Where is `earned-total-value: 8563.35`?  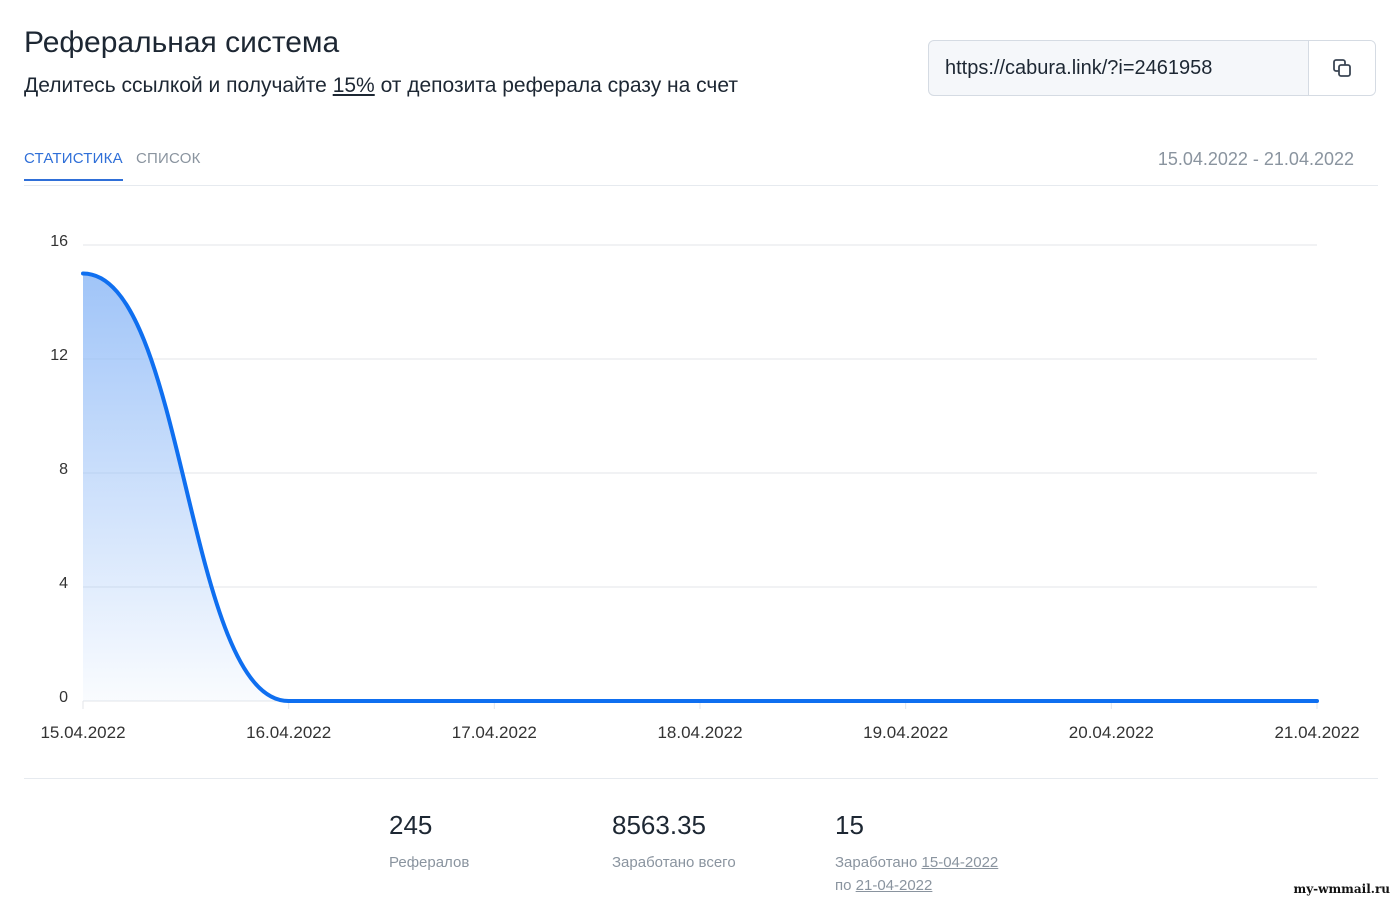 earned-total-value: 8563.35 is located at coordinates (659, 825).